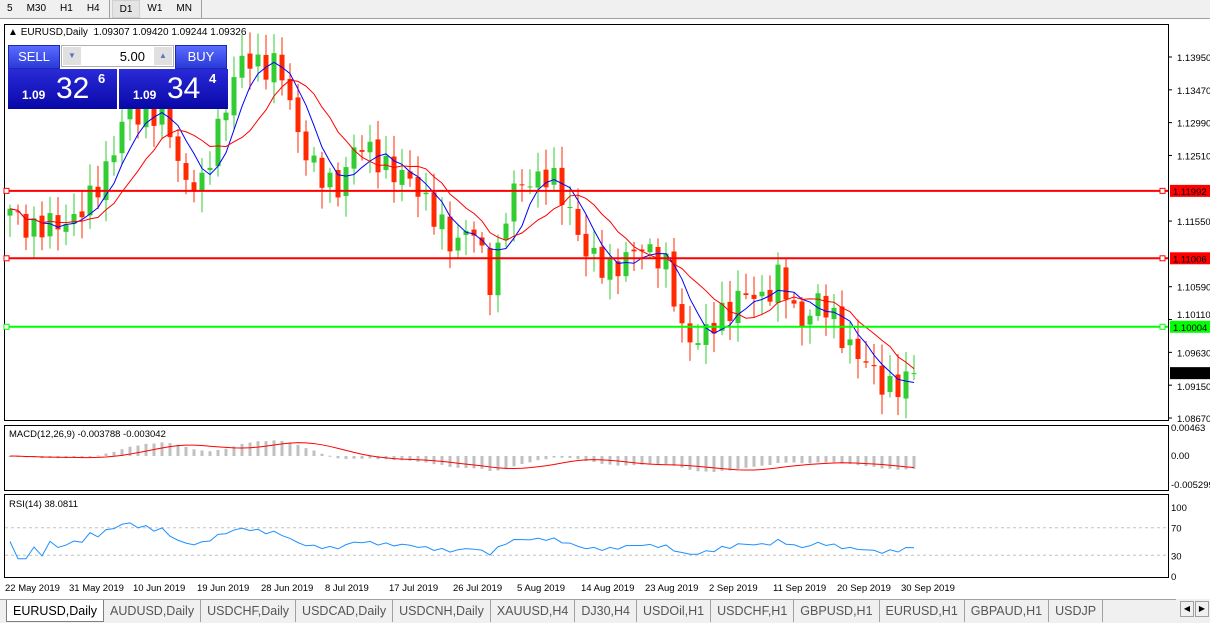  I want to click on sell-button: SELL, so click(34, 57).